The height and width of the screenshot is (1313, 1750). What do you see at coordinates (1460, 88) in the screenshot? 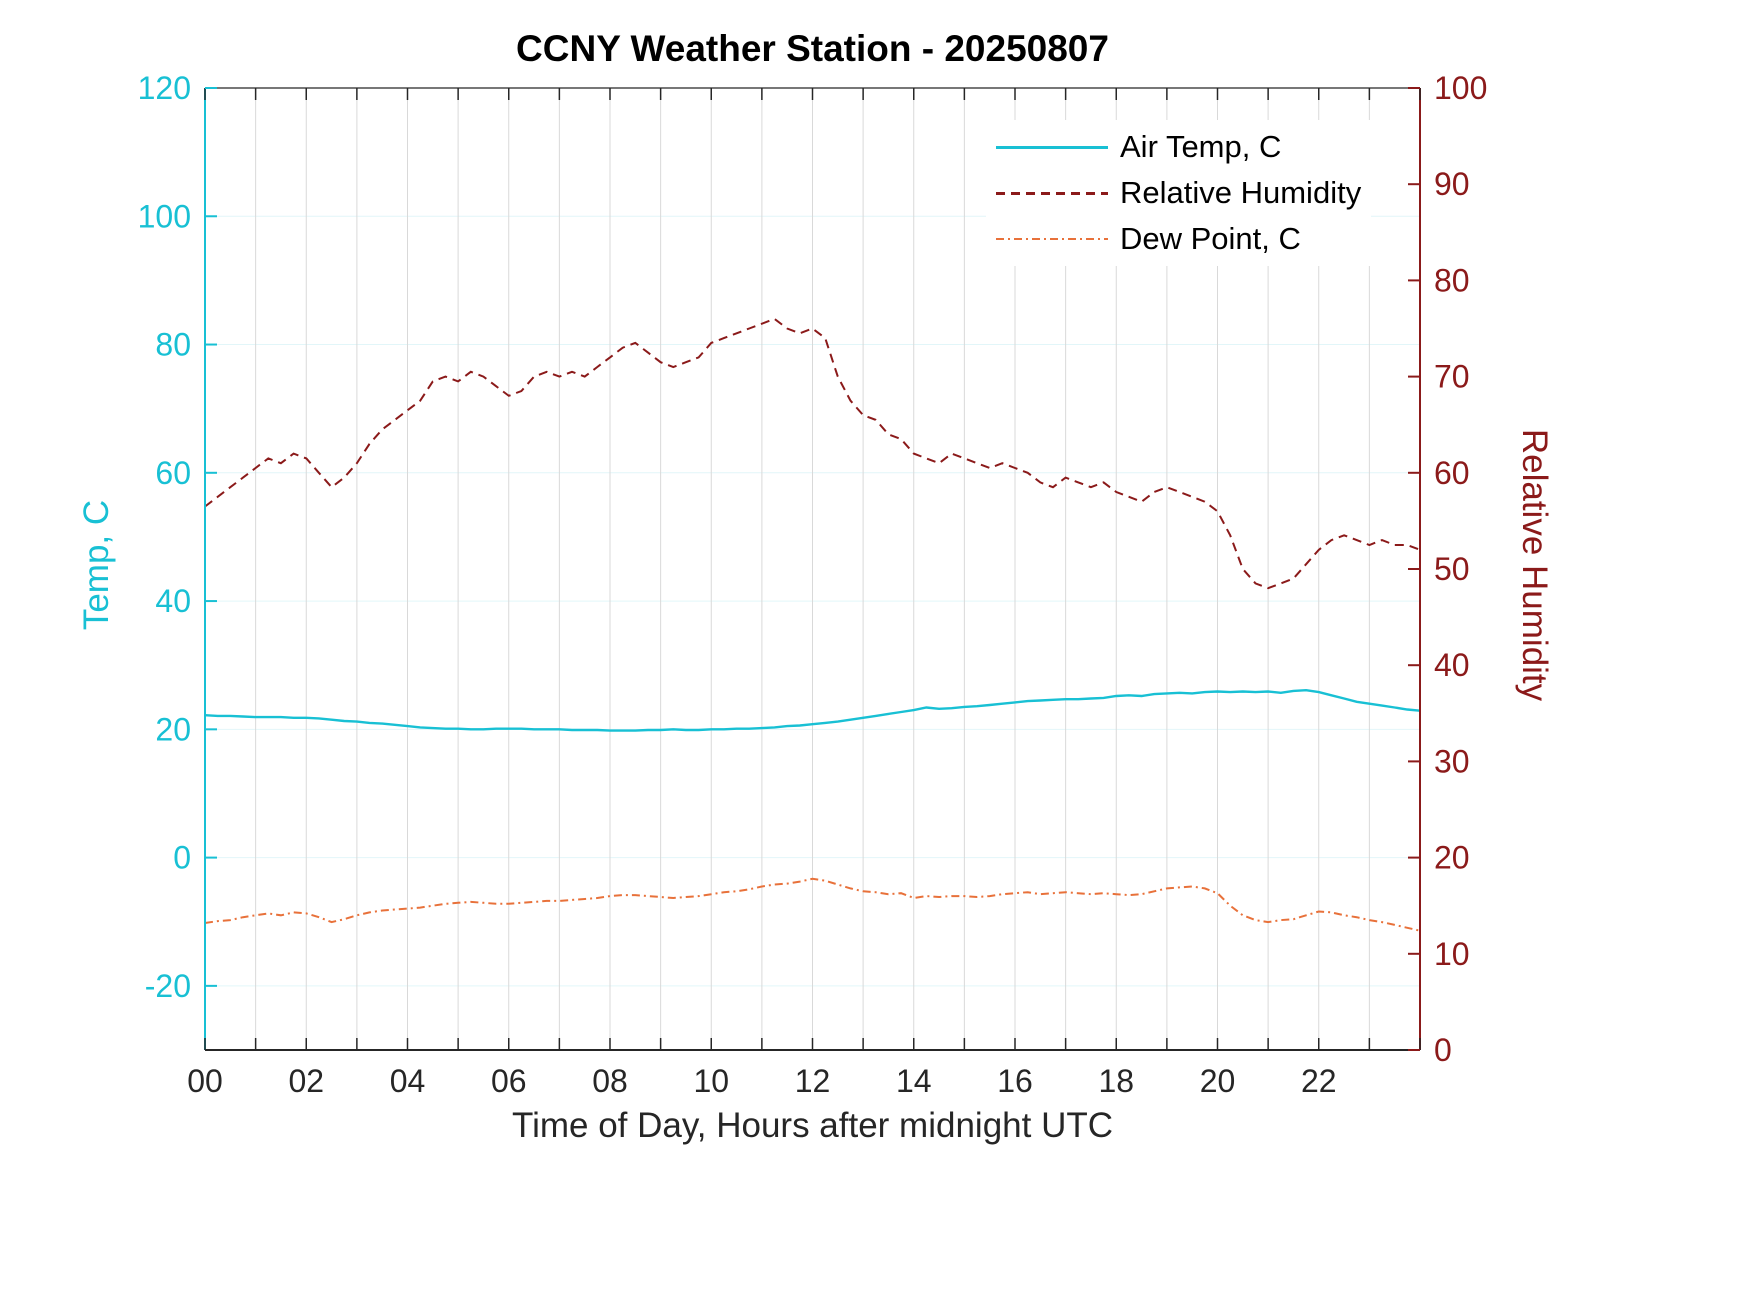
I see `right-tick-label: 100` at bounding box center [1460, 88].